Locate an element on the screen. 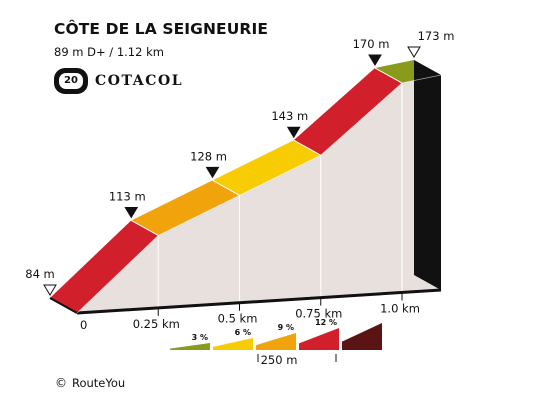 This screenshot has width=550, height=400. title: CÔTE DE LA SEIGNEURIE is located at coordinates (161, 29).